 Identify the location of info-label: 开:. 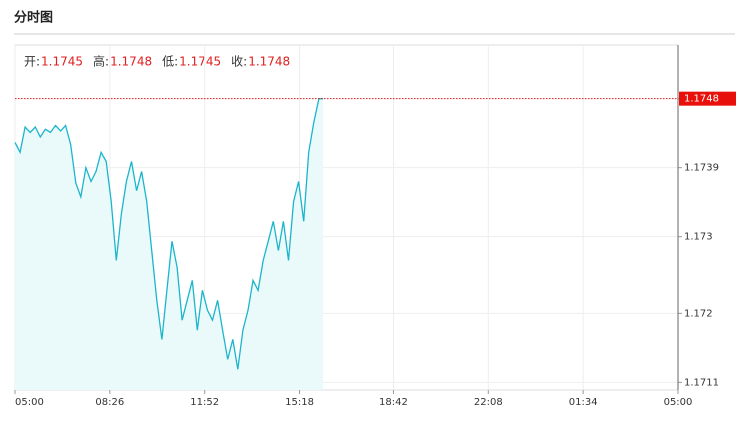
(32, 62).